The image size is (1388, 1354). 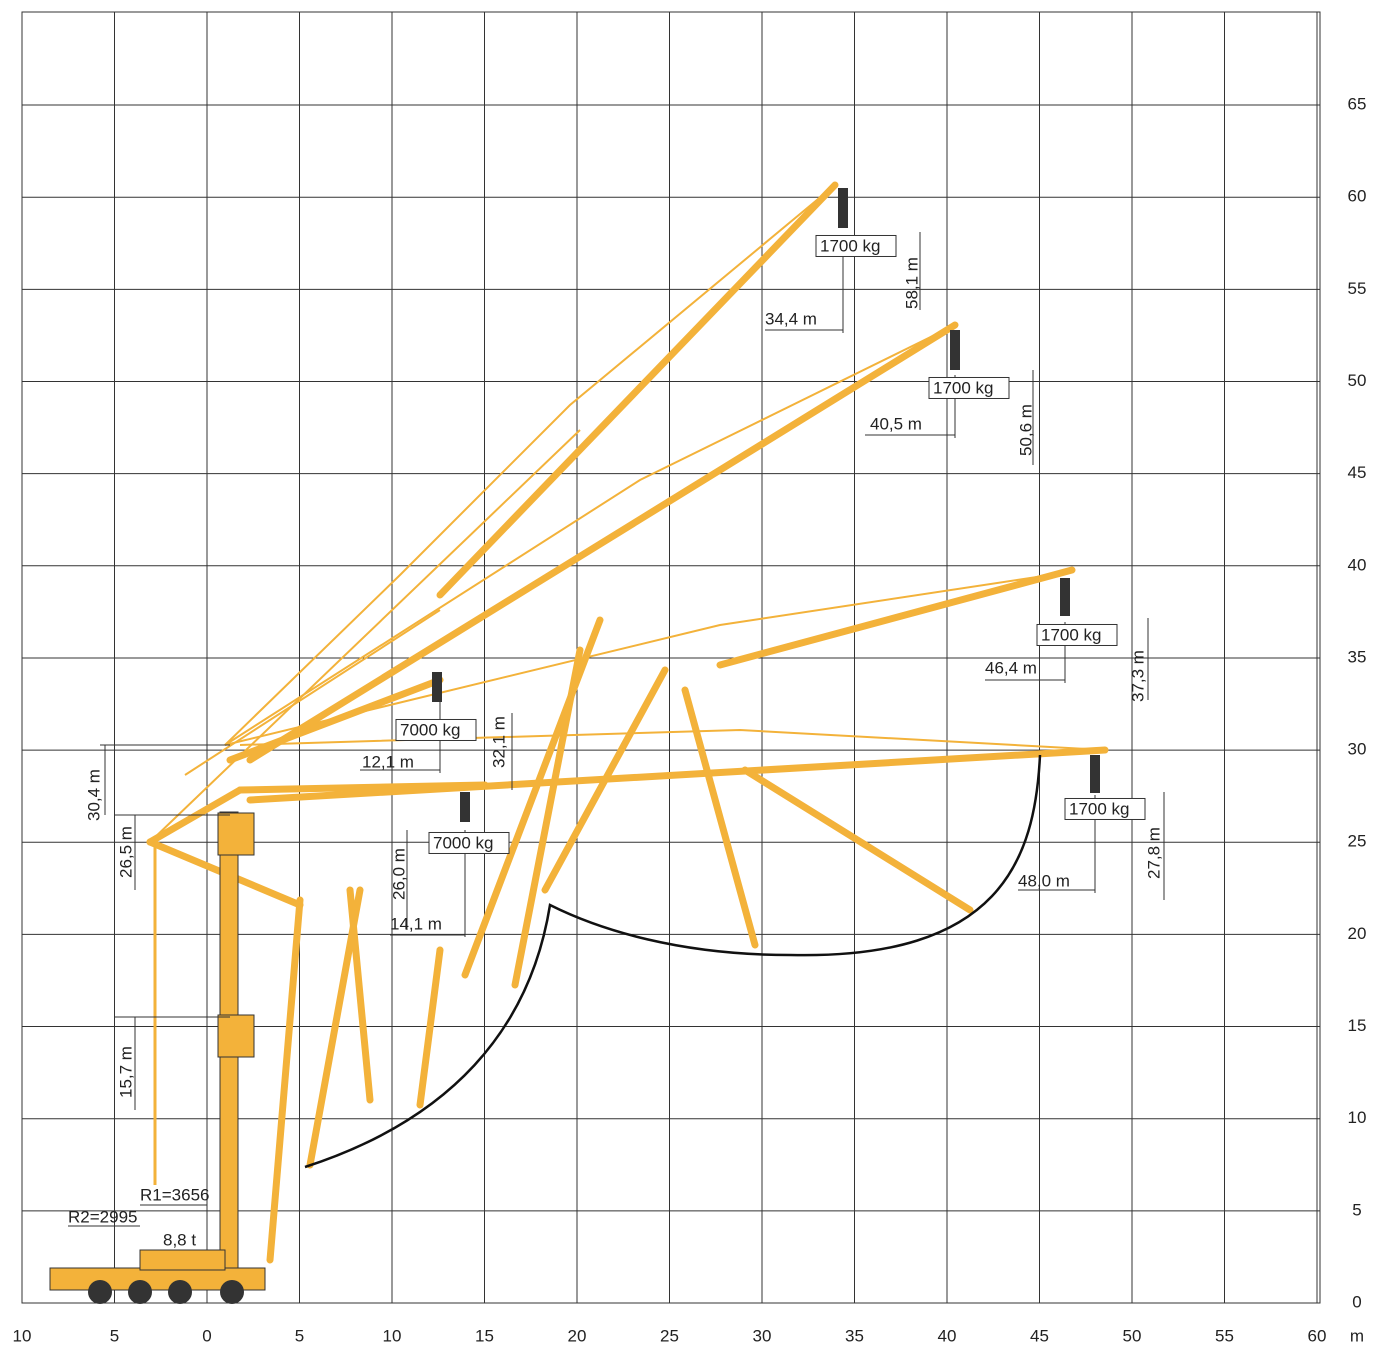 What do you see at coordinates (498, 742) in the screenshot?
I see `height-label: 32,1 m` at bounding box center [498, 742].